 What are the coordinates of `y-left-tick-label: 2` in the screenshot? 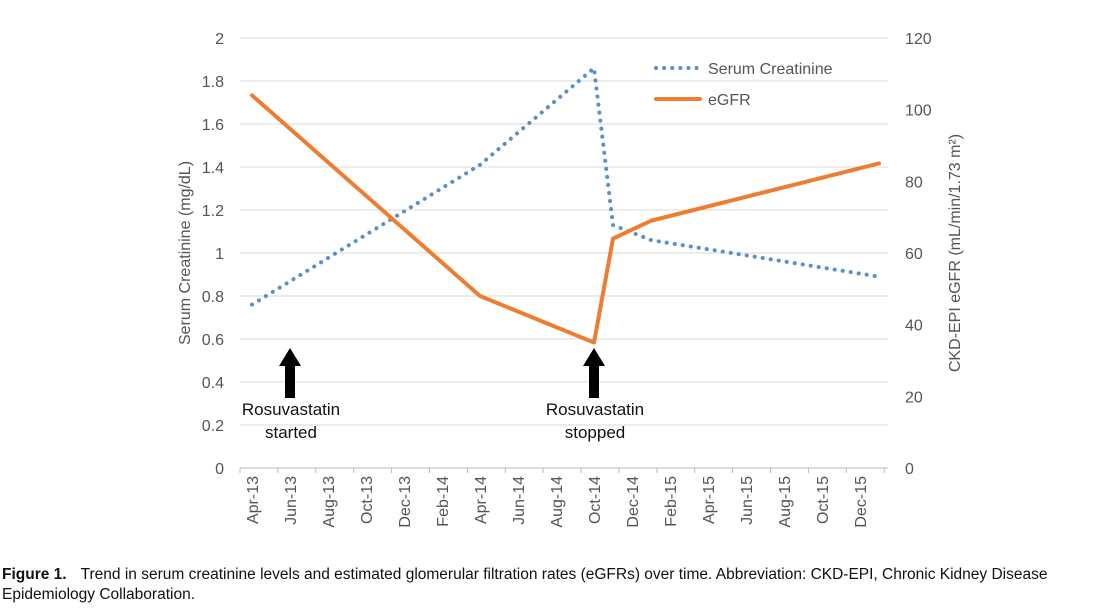 It's located at (219, 39).